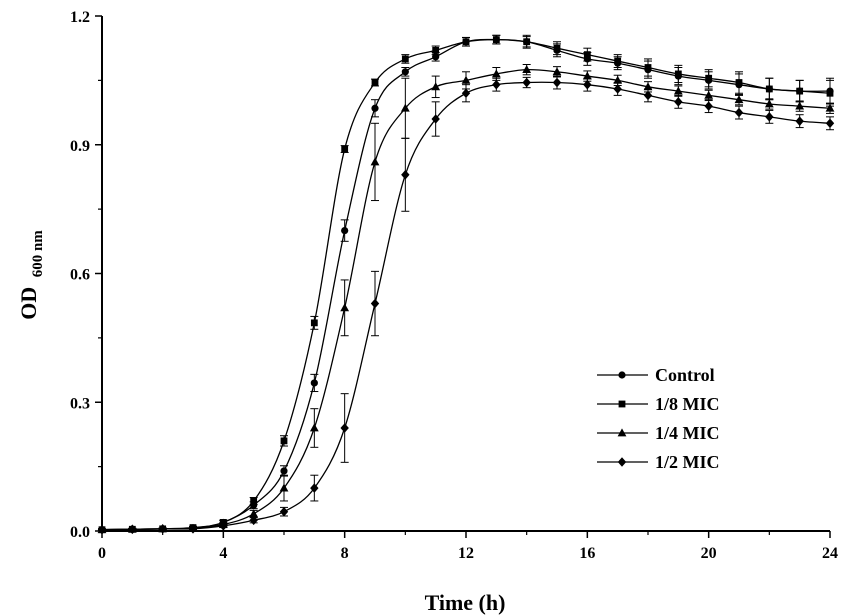  I want to click on x-axis-title: Time (h), so click(465, 602).